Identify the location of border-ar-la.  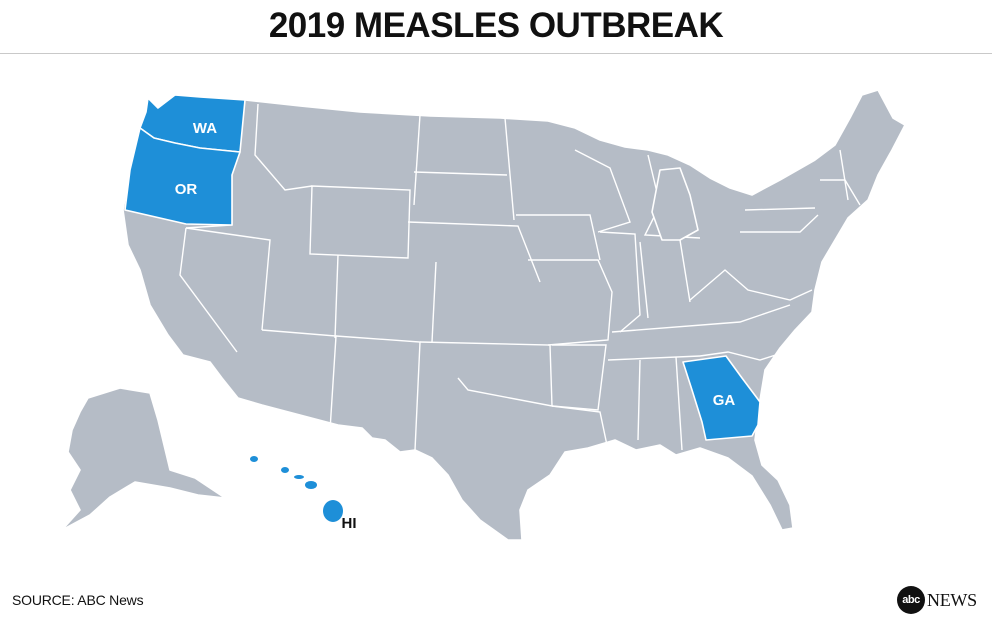
(579, 377).